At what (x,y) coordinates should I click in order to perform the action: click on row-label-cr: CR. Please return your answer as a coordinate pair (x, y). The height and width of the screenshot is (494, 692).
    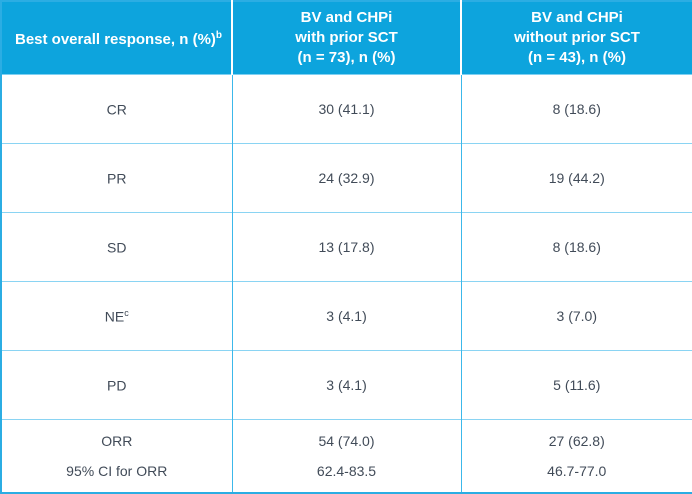
    Looking at the image, I should click on (116, 109).